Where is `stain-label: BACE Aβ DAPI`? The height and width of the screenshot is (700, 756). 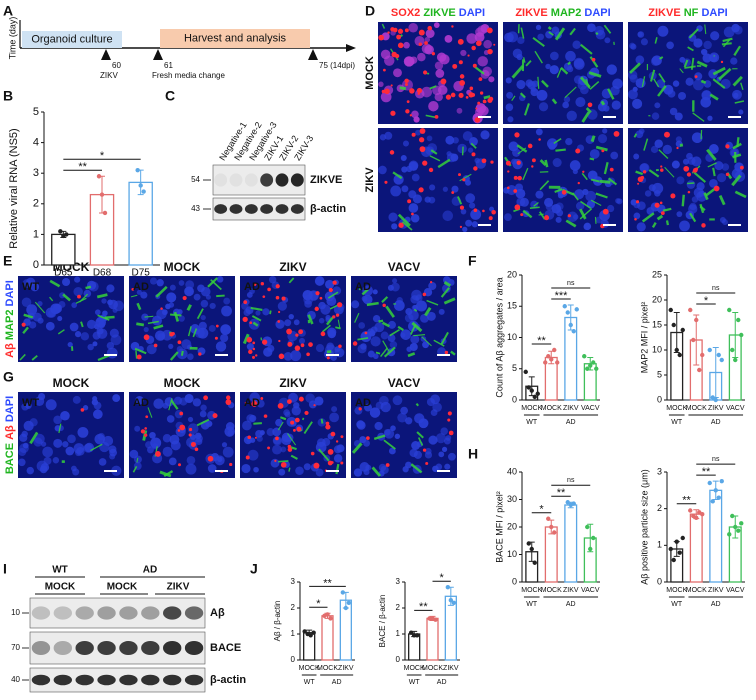
stain-label: BACE Aβ DAPI is located at coordinates (10, 435).